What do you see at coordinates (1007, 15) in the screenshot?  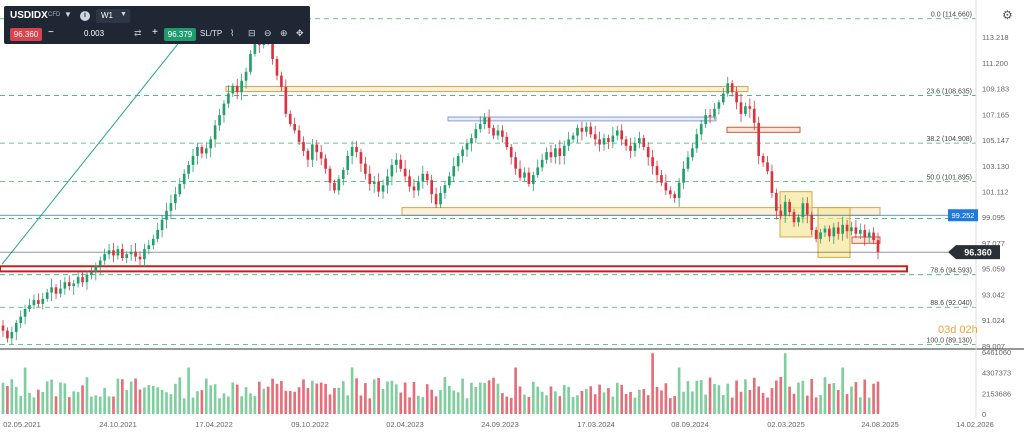 I see `gear-icon: ⚙` at bounding box center [1007, 15].